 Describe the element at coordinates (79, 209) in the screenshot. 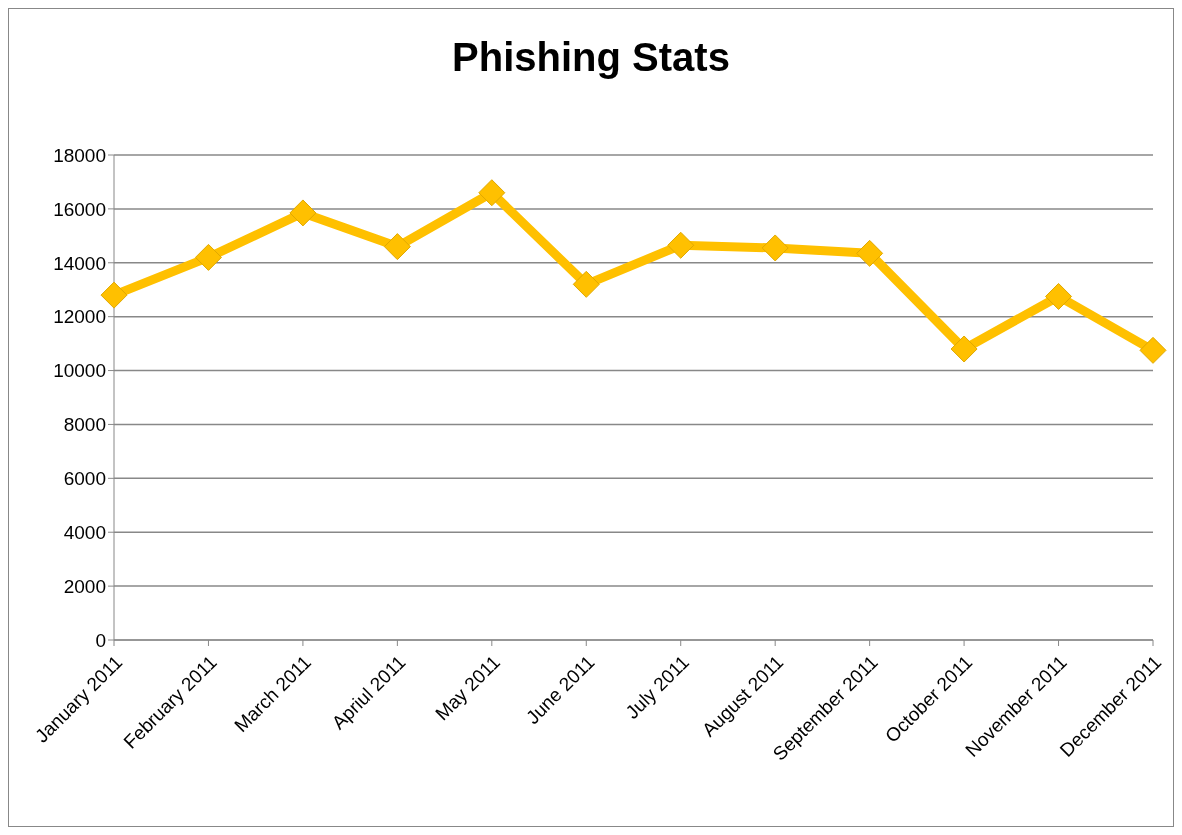

I see `y-tick-label: 16000` at that location.